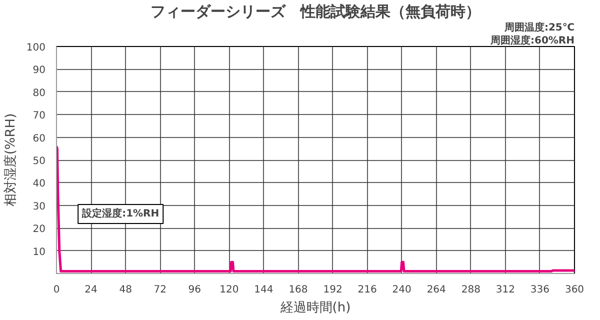 The image size is (600, 320). What do you see at coordinates (125, 290) in the screenshot?
I see `x-tick-label: 48` at bounding box center [125, 290].